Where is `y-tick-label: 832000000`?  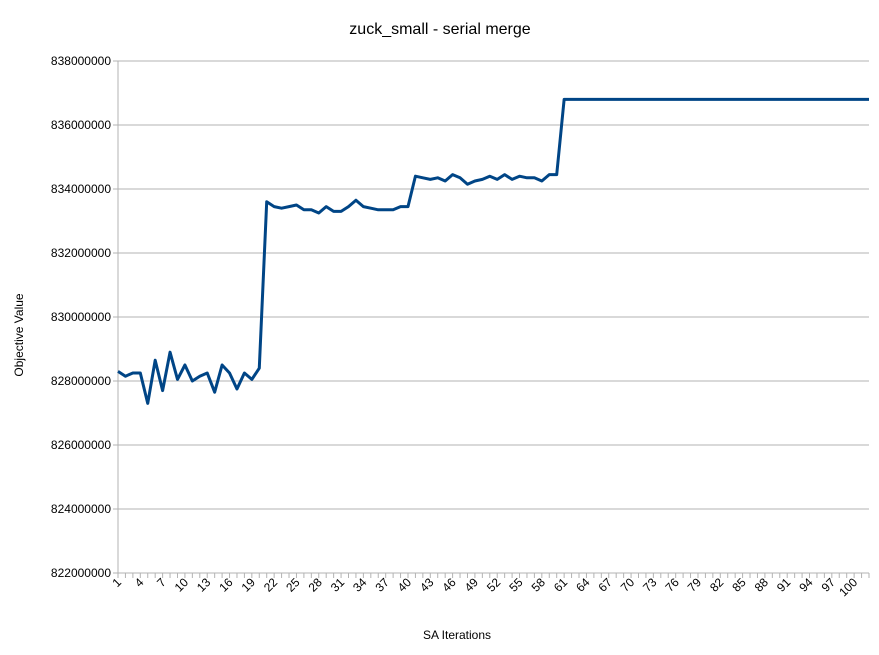
y-tick-label: 832000000 is located at coordinates (81, 253).